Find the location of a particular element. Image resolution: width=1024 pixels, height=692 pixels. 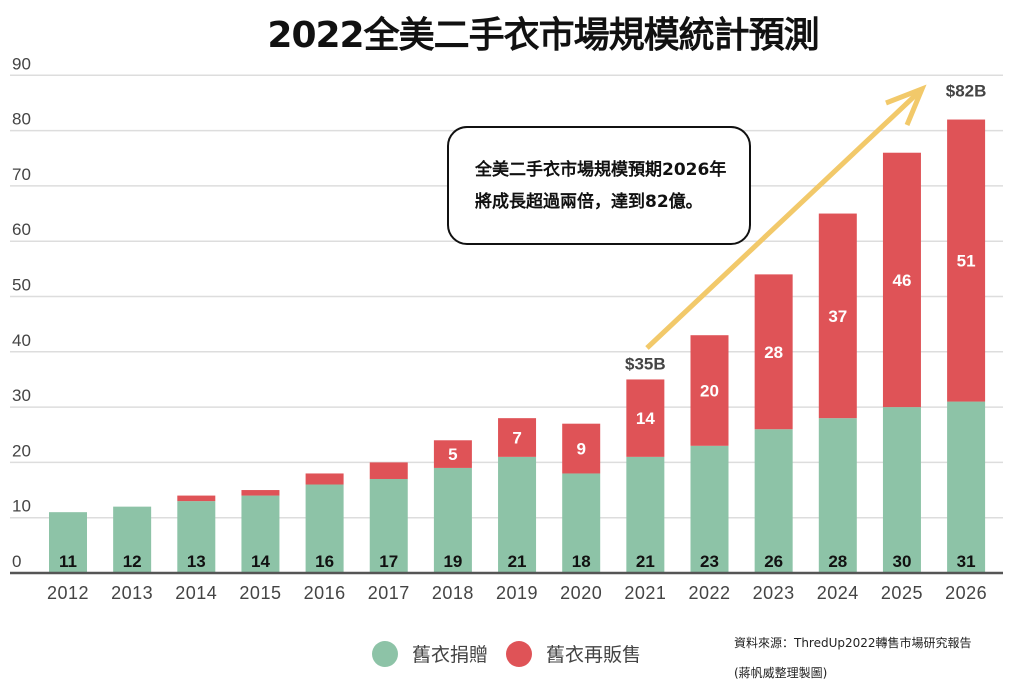

source-line-2: (蔣帆威整理製圖) is located at coordinates (781, 673).